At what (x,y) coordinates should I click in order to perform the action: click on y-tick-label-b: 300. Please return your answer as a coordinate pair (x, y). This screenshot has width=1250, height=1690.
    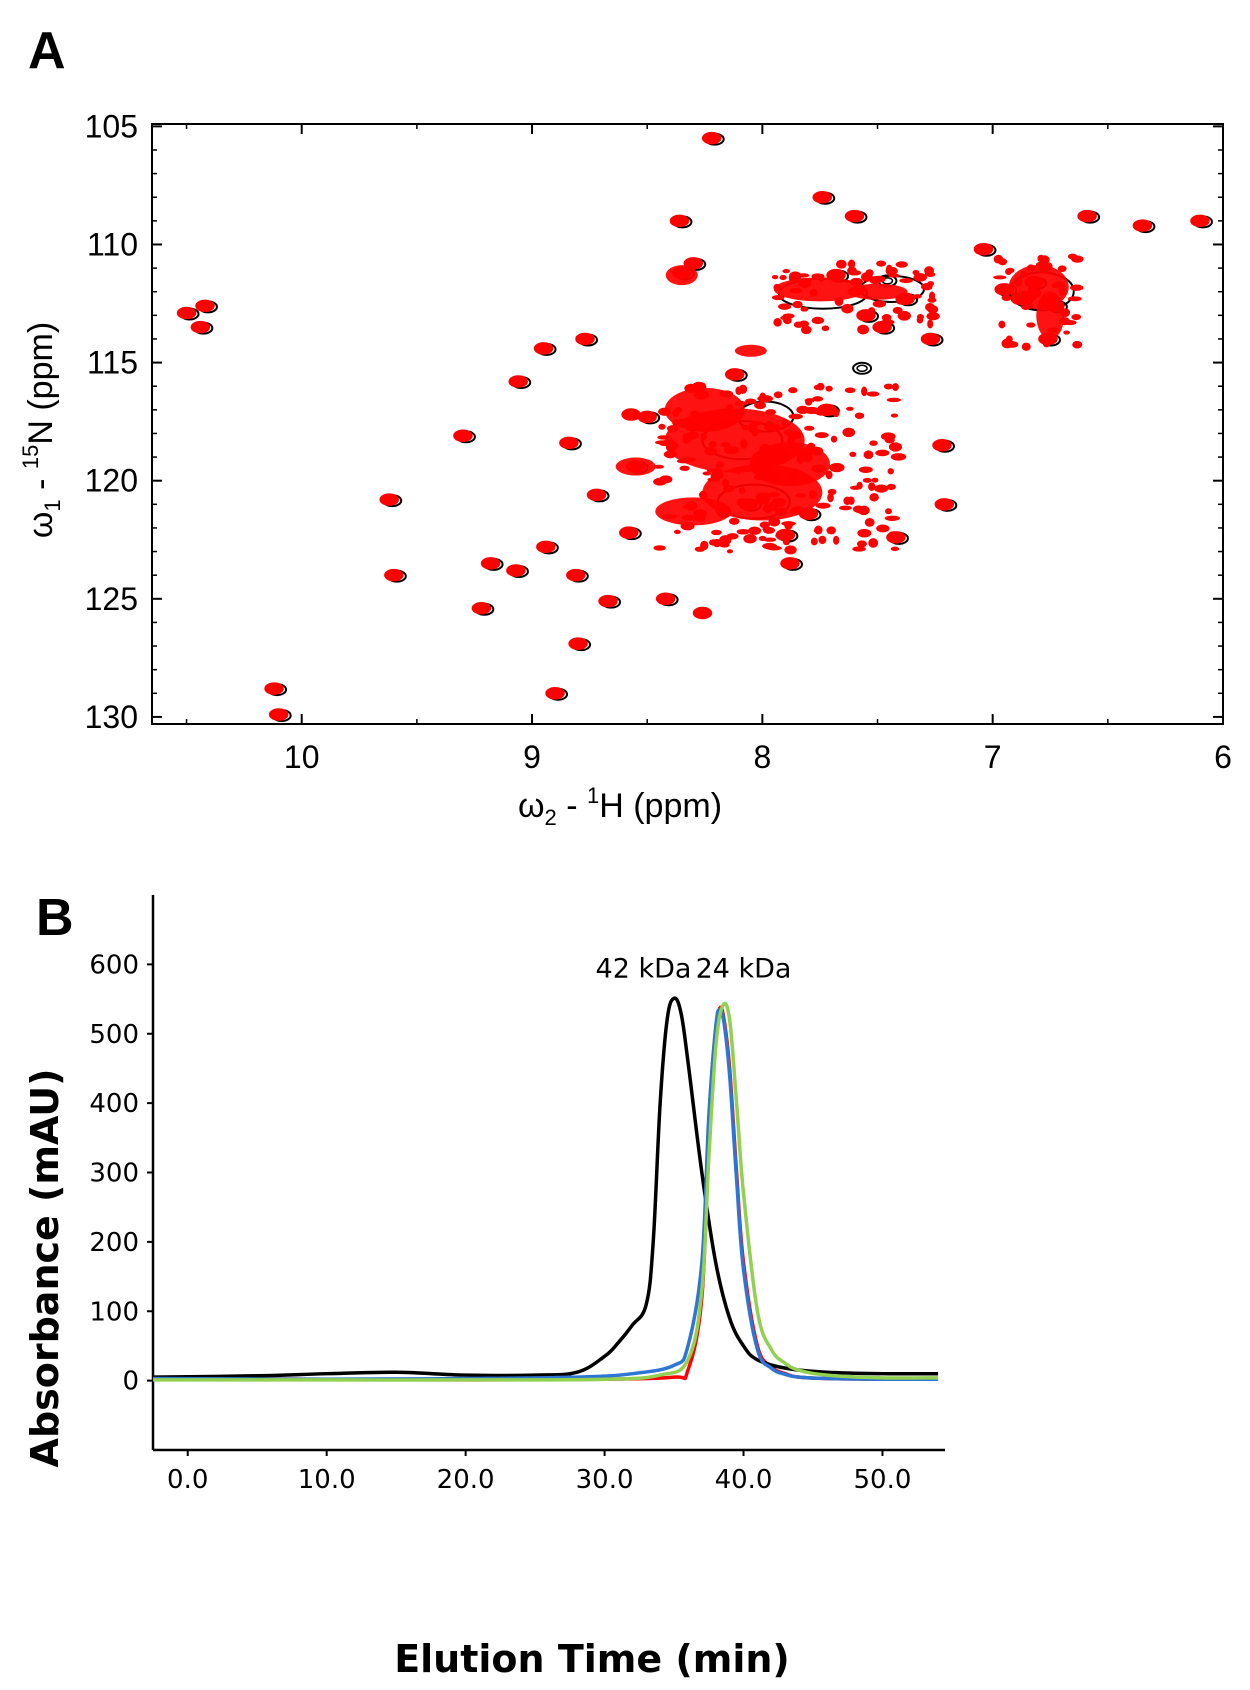
    Looking at the image, I should click on (114, 1174).